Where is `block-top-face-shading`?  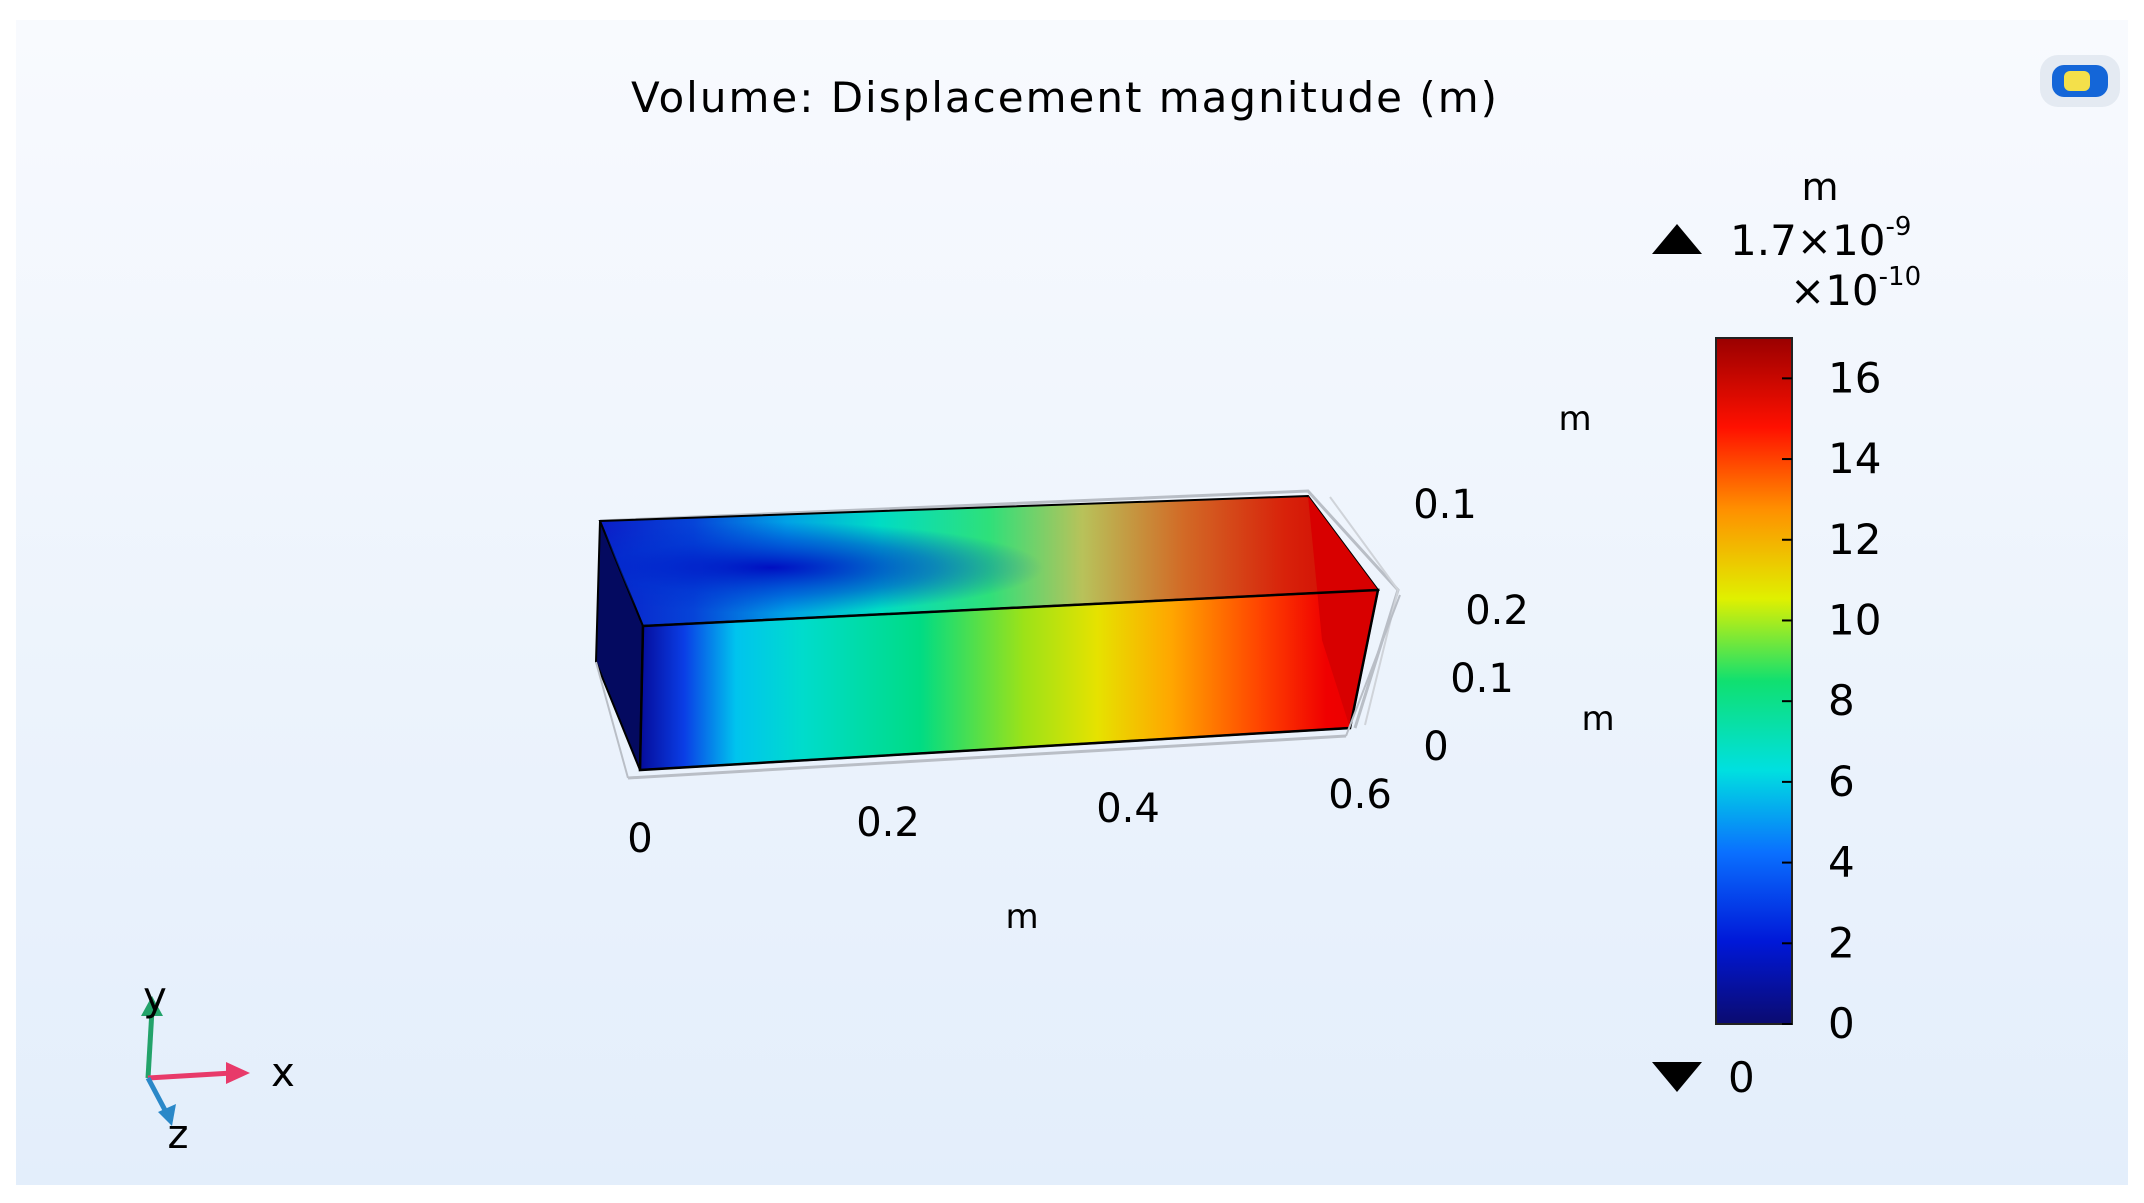
block-top-face-shading is located at coordinates (989, 561).